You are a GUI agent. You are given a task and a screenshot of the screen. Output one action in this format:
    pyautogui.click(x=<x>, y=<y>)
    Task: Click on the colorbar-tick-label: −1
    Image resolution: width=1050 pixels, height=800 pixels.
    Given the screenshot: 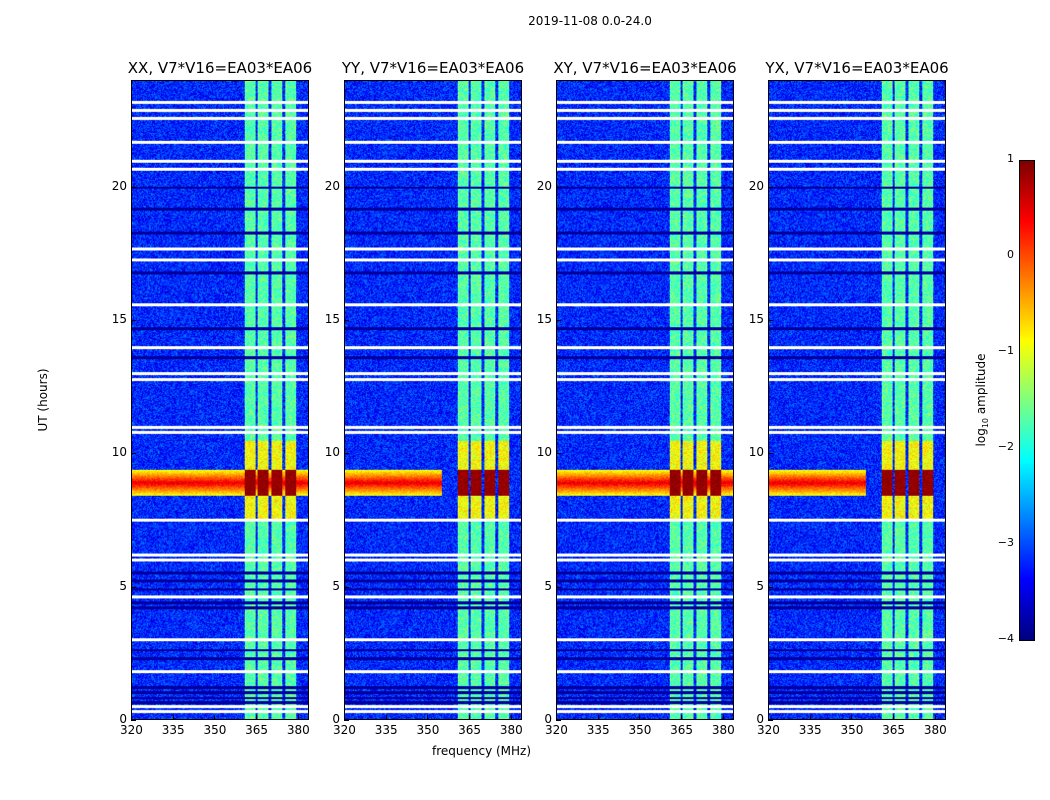 What is the action you would take?
    pyautogui.click(x=1005, y=350)
    